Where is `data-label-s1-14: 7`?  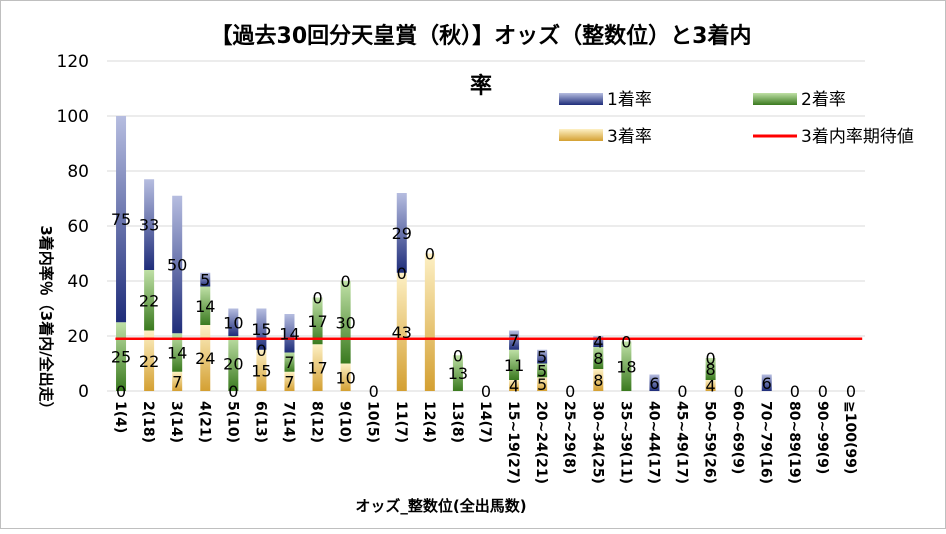
data-label-s1-14: 7 is located at coordinates (514, 340).